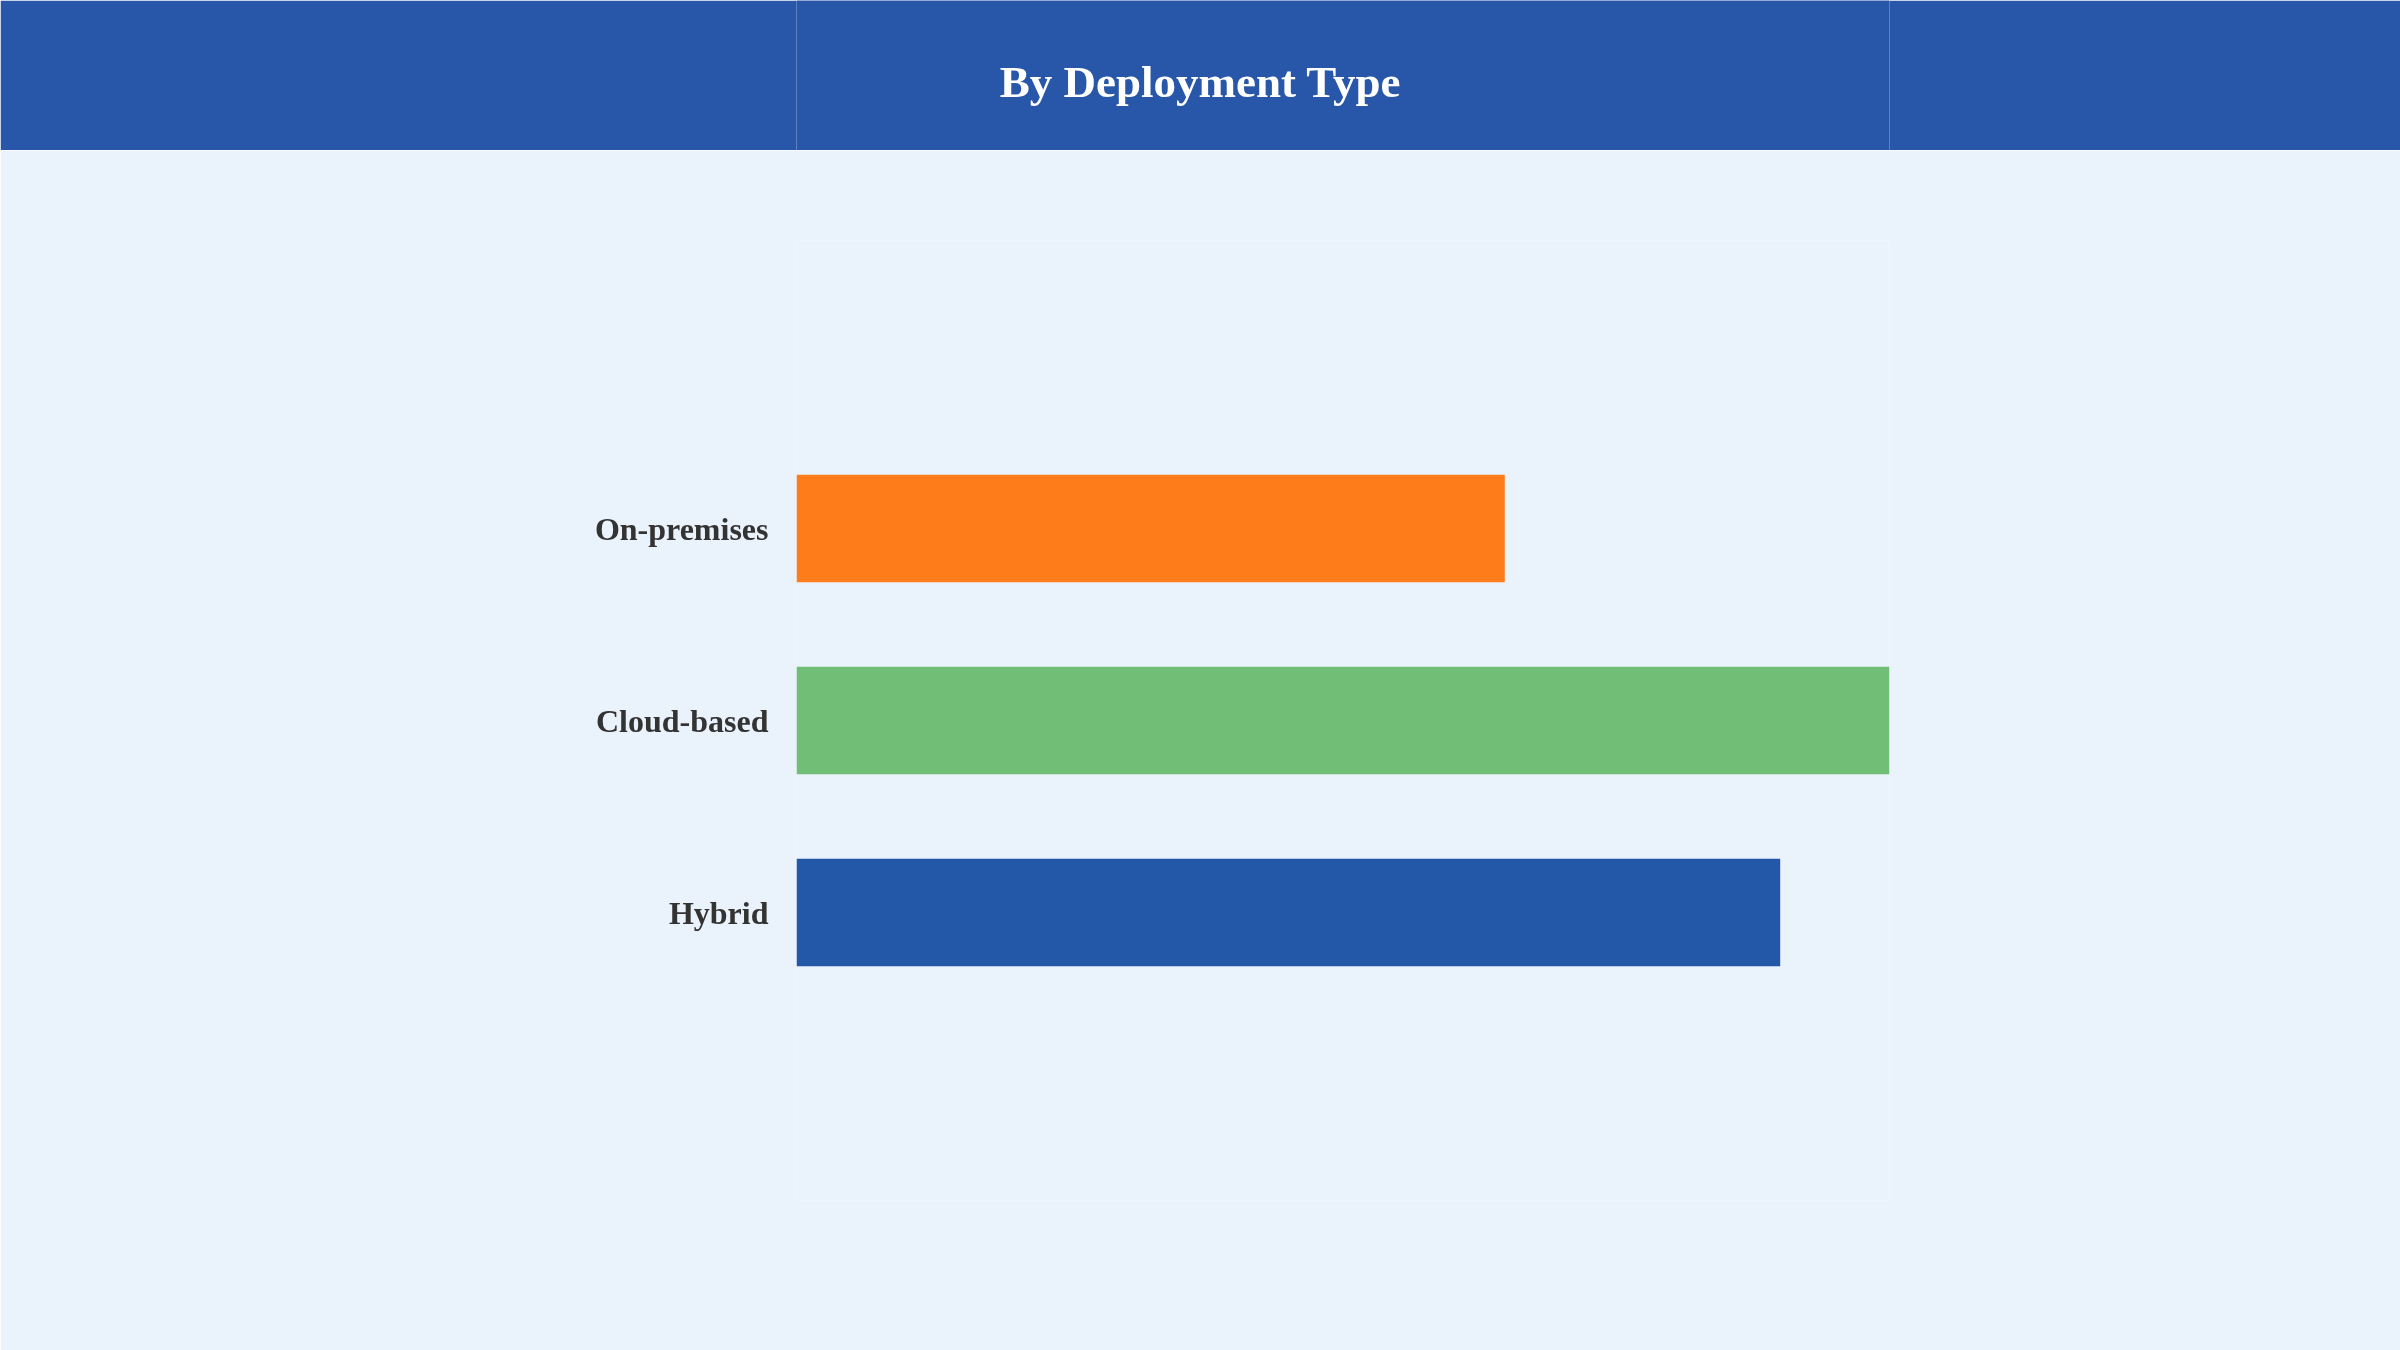 The height and width of the screenshot is (1350, 2400). What do you see at coordinates (1200, 81) in the screenshot?
I see `chart-title: By Deployment Type` at bounding box center [1200, 81].